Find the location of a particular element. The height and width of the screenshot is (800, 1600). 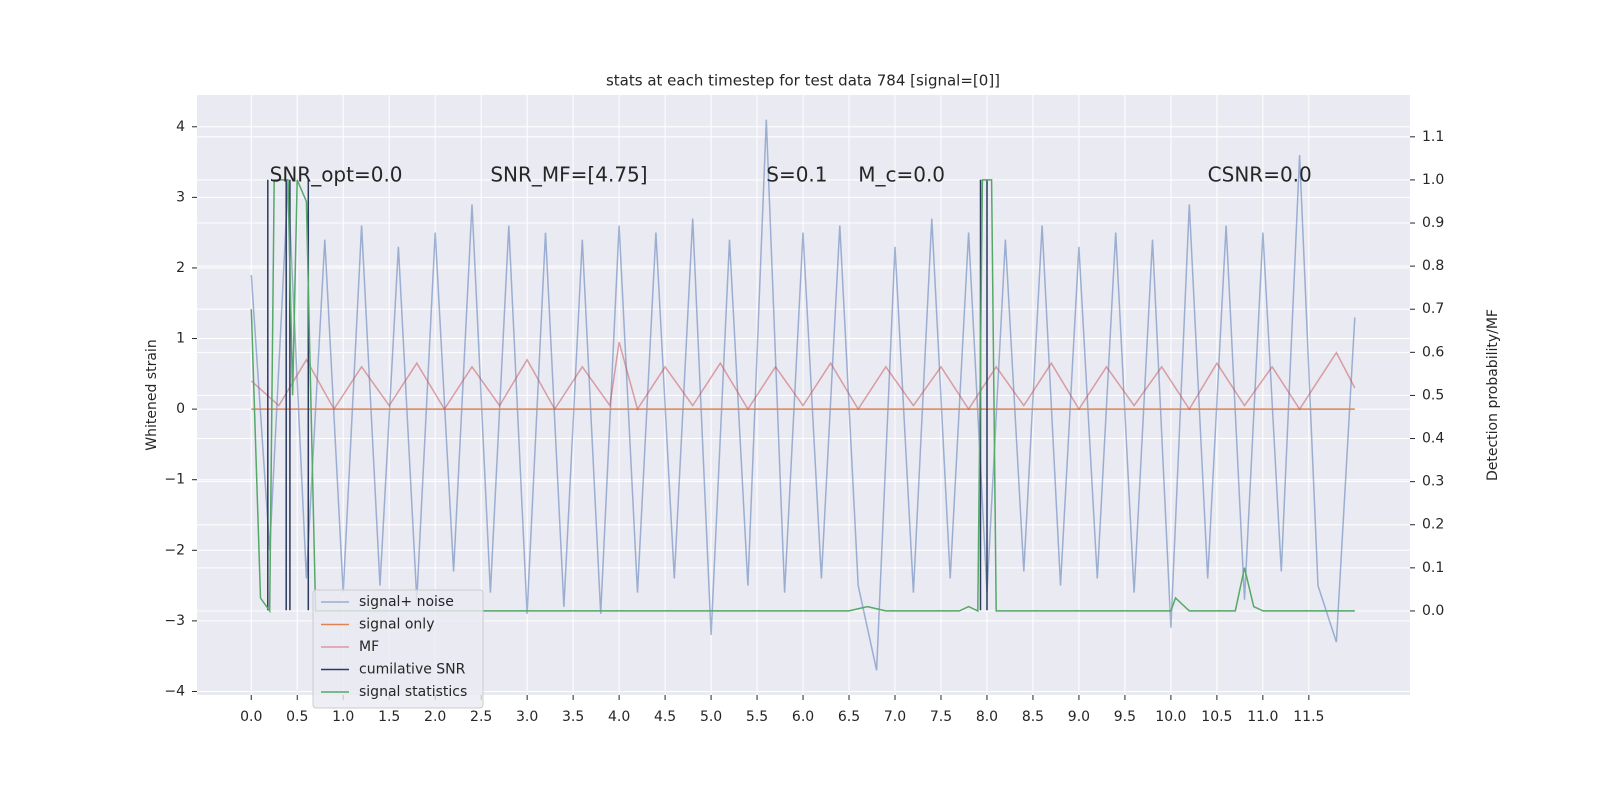

annotation: M_c=0.0 is located at coordinates (901, 175).